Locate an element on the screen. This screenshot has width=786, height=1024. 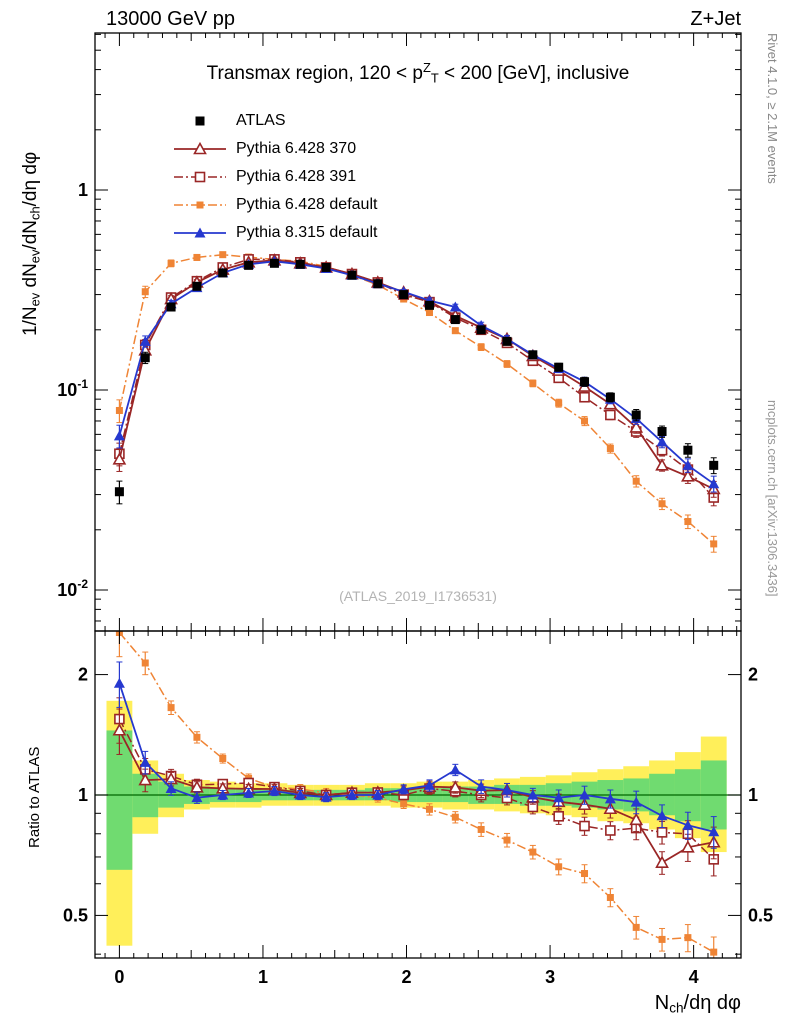
y-axis-label-main: 1/Nev dNev/dNch/dη dφ is located at coordinates (31, 243).